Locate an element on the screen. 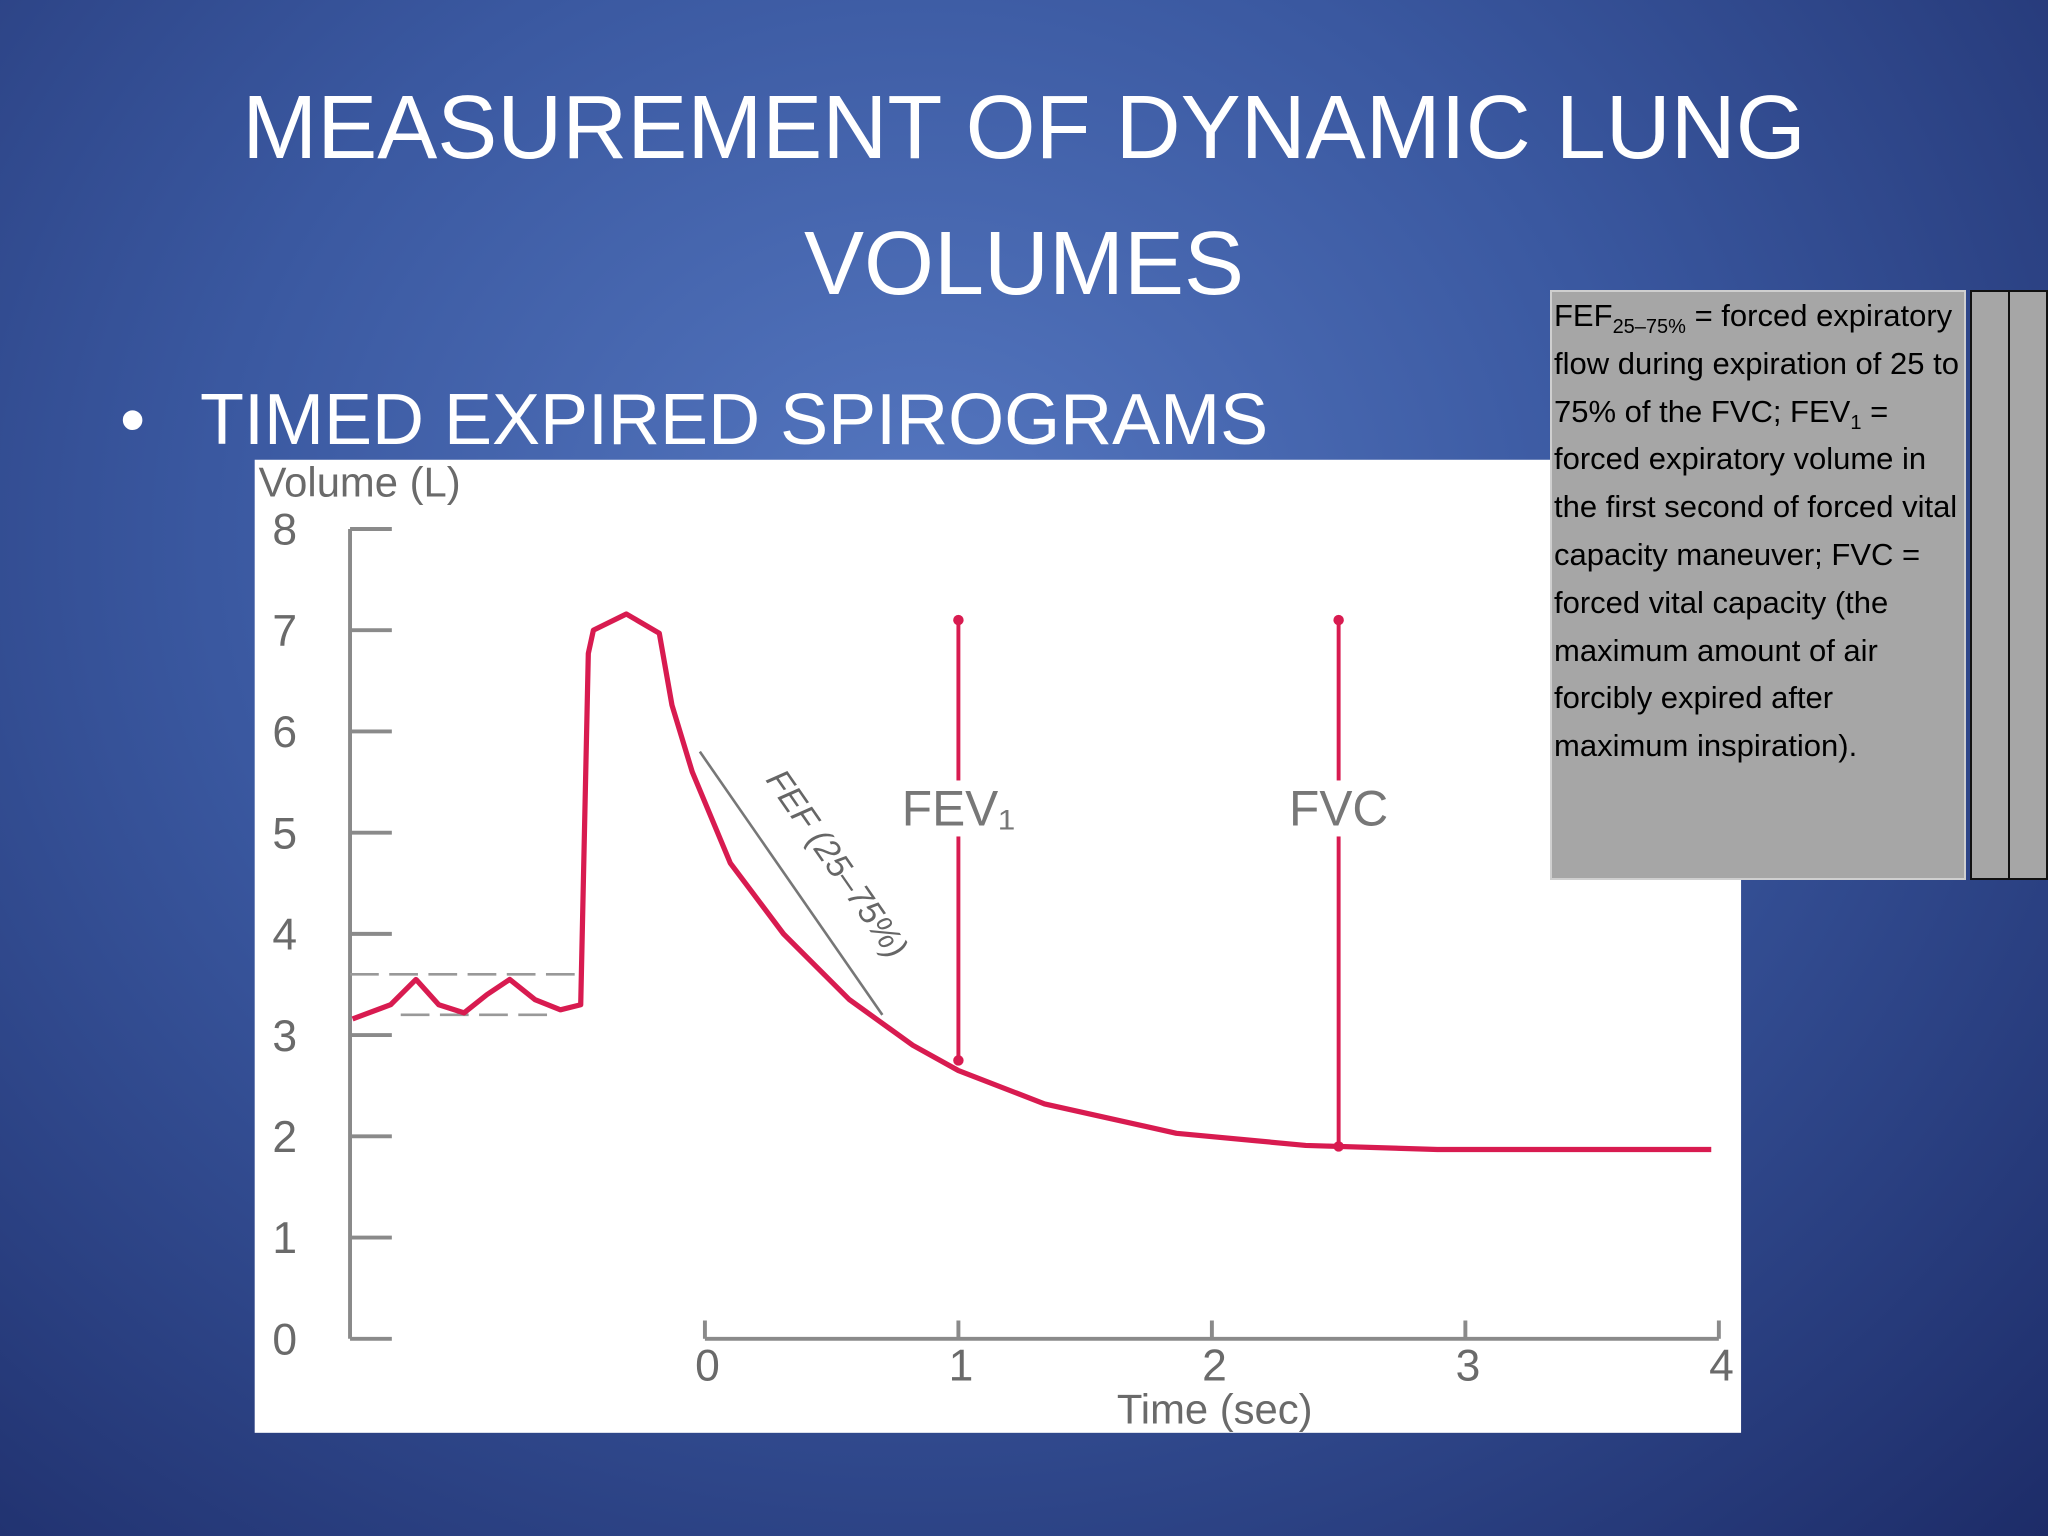 Image resolution: width=2048 pixels, height=1536 pixels. y-tick-label: 4 is located at coordinates (284, 935).